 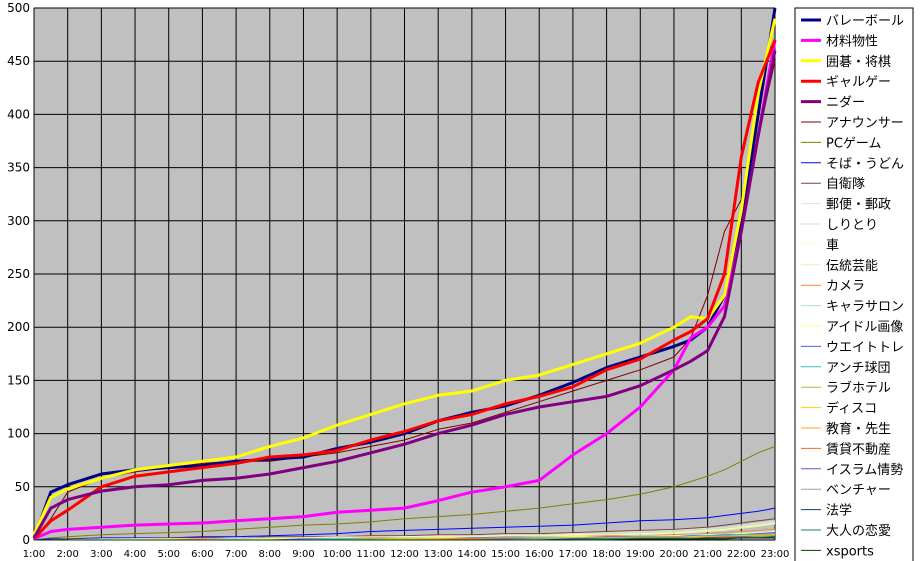 I want to click on x-tick-label: 15:00, so click(x=505, y=554).